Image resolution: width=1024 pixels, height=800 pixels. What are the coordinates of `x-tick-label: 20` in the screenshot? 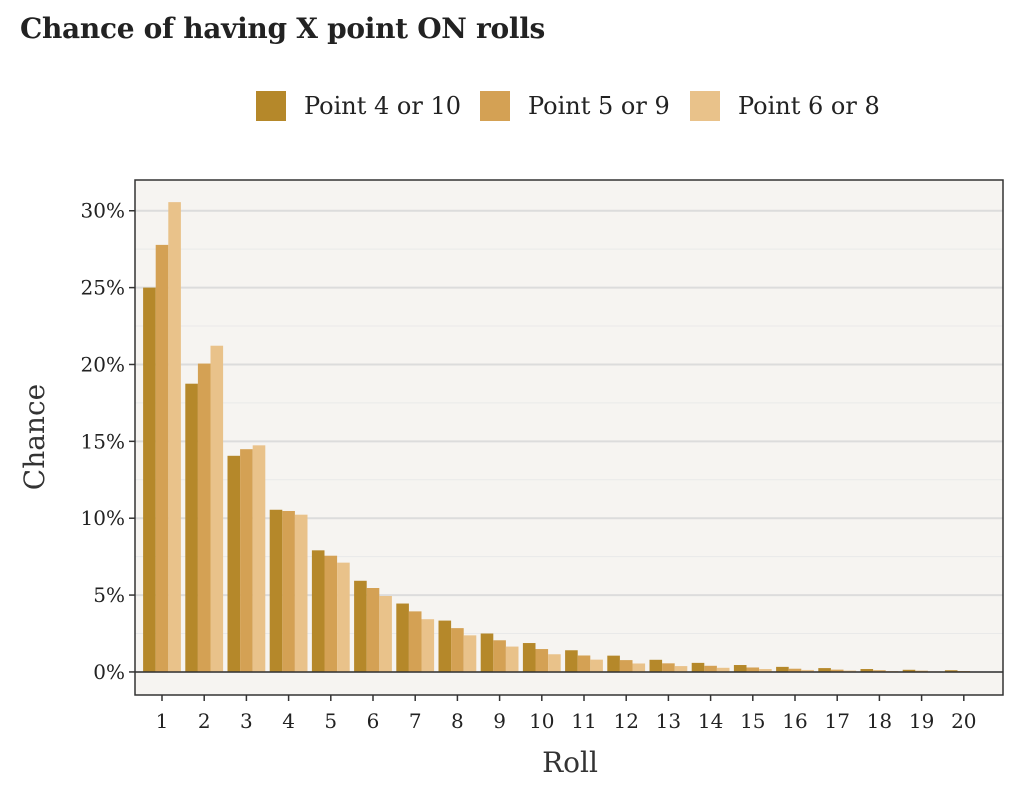 It's located at (963, 721).